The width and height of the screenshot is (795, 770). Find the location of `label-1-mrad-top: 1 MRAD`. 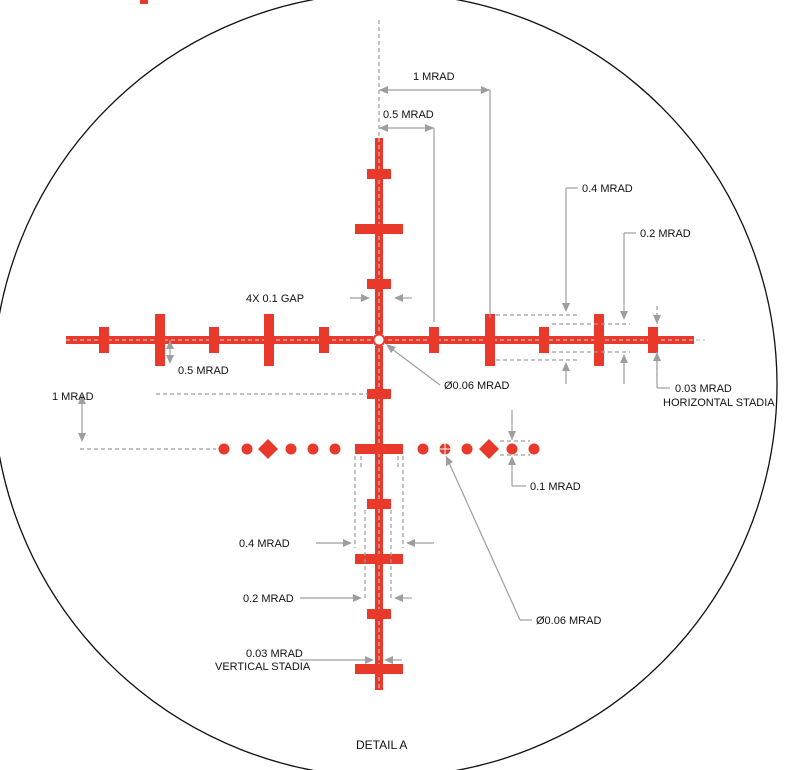

label-1-mrad-top: 1 MRAD is located at coordinates (434, 77).